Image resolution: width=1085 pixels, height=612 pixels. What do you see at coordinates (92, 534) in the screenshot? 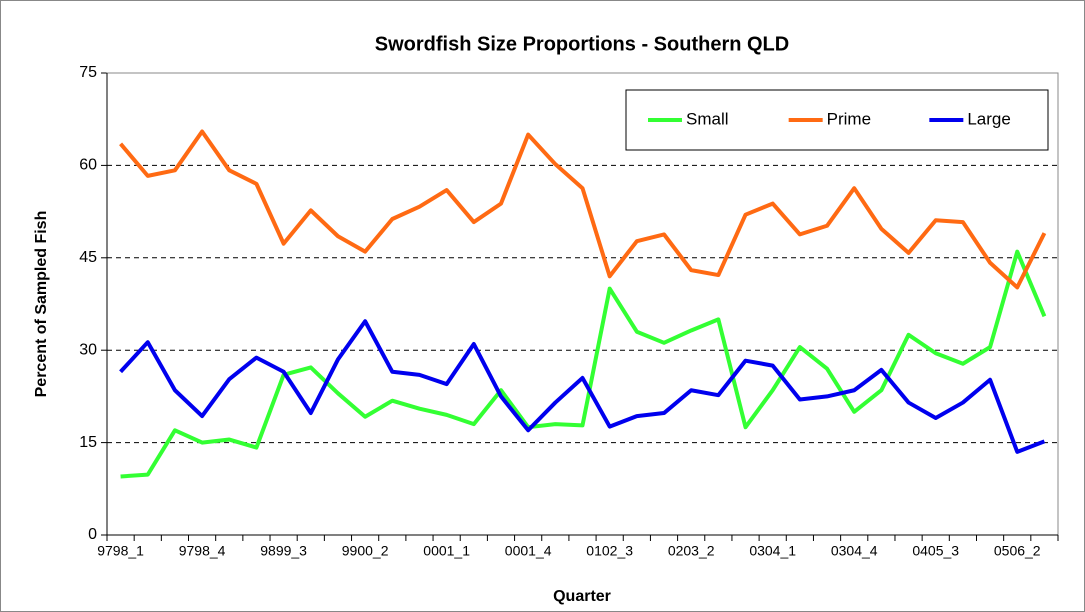
I see `y-tick-label: 0` at bounding box center [92, 534].